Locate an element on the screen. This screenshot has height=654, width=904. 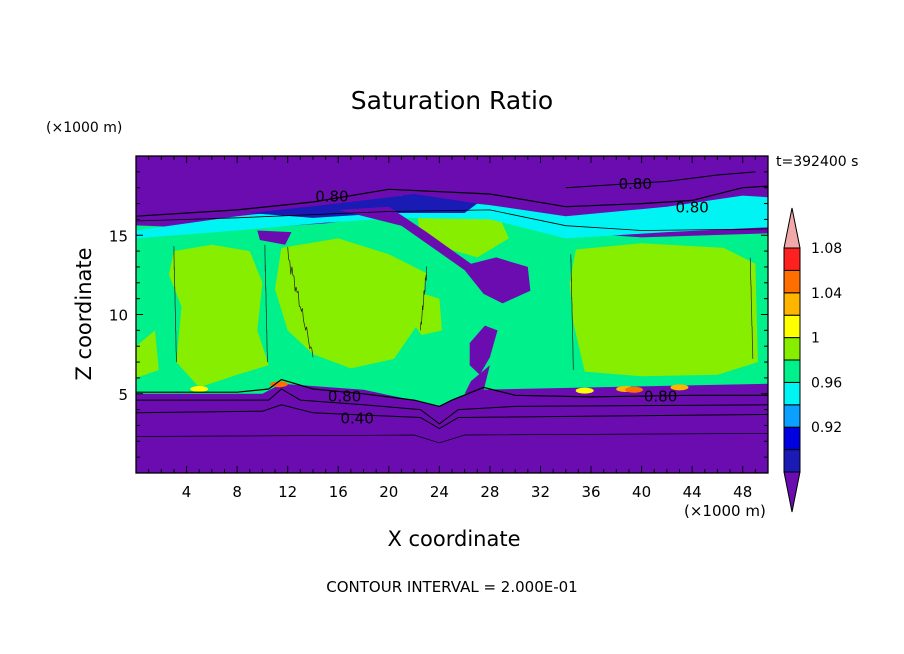
y-tick-label: 10 is located at coordinates (118, 316).